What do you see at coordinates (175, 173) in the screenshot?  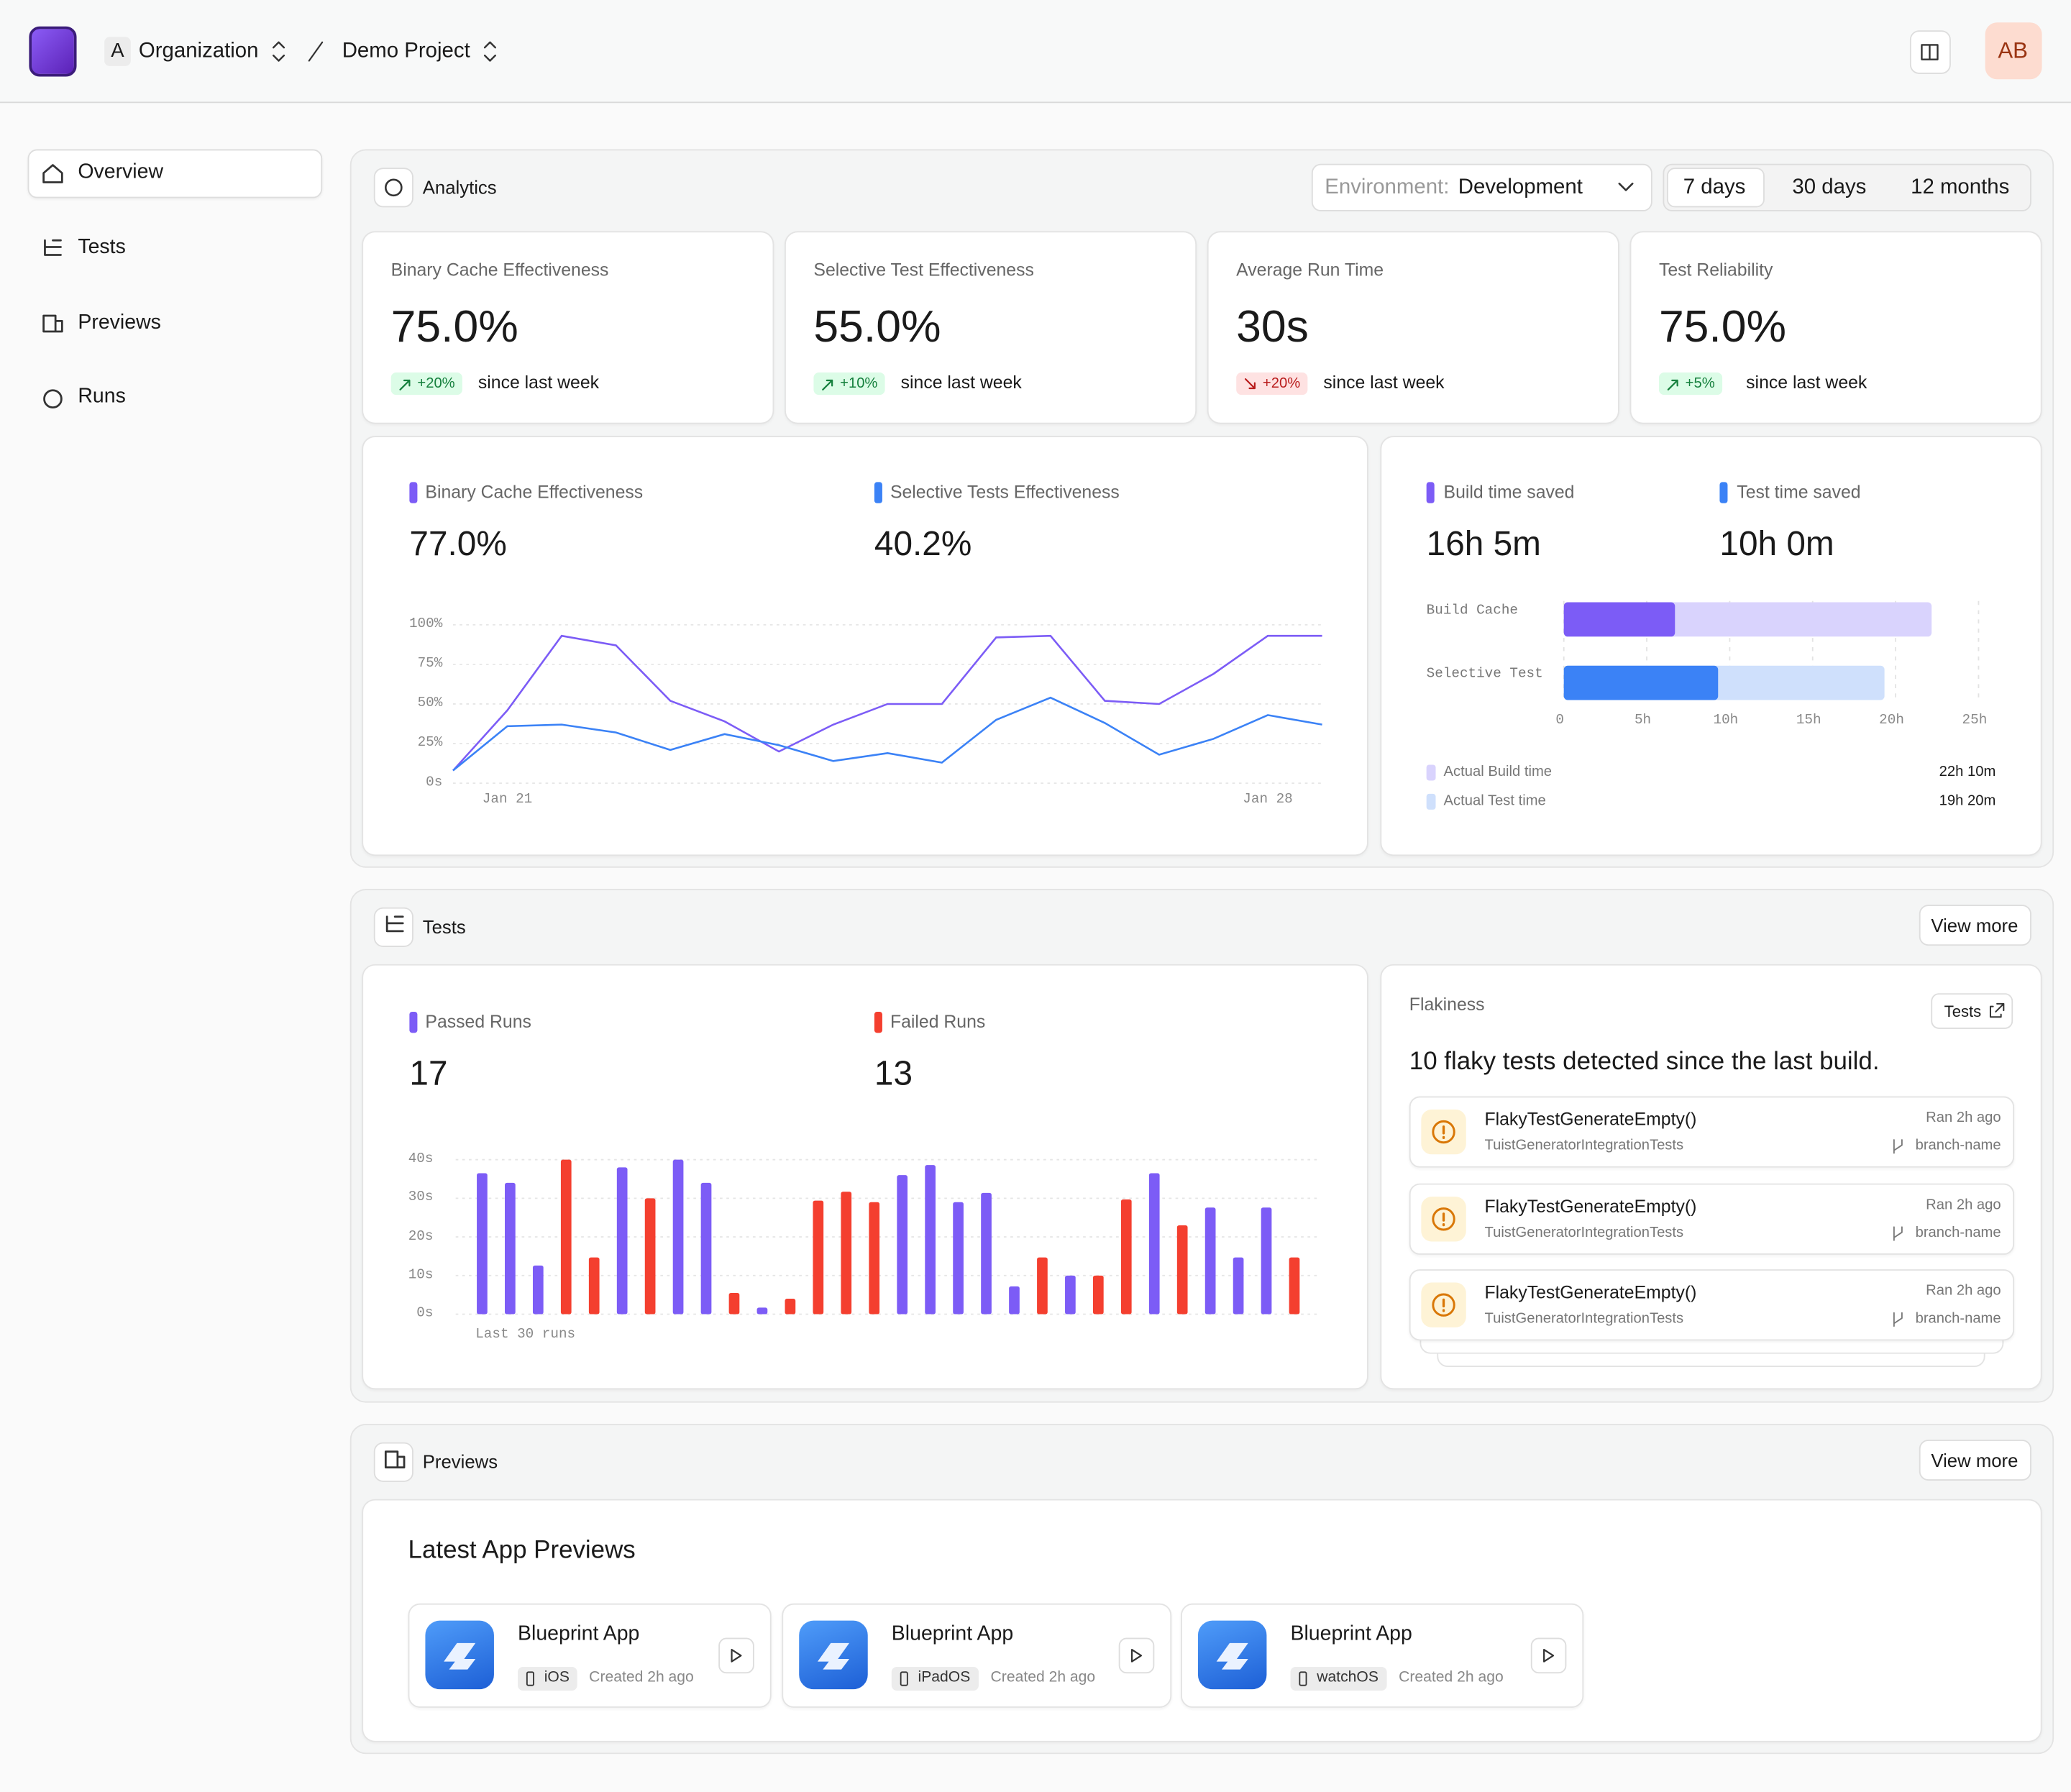 I see `nav-active` at bounding box center [175, 173].